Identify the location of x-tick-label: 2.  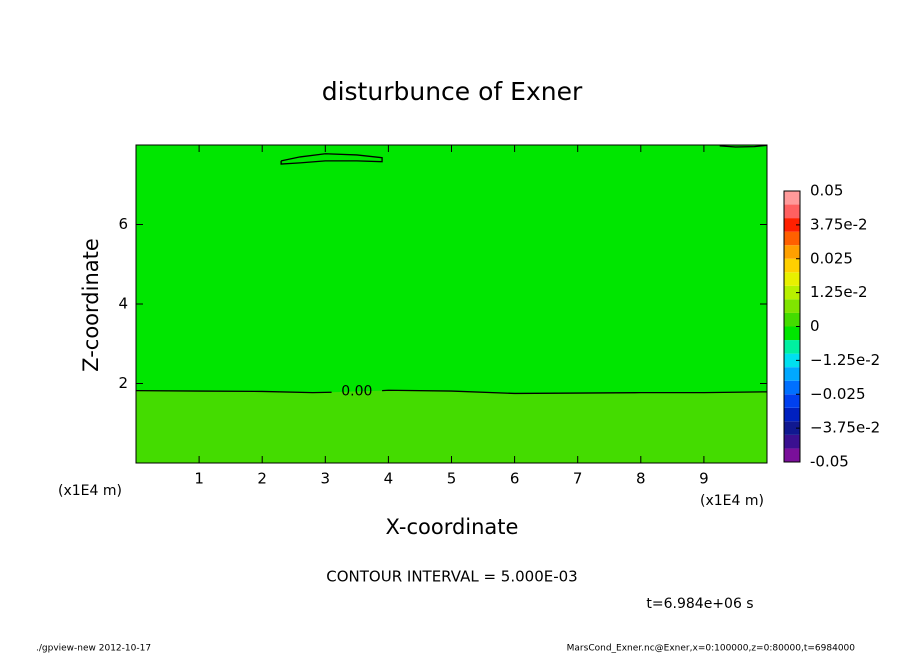
(262, 479).